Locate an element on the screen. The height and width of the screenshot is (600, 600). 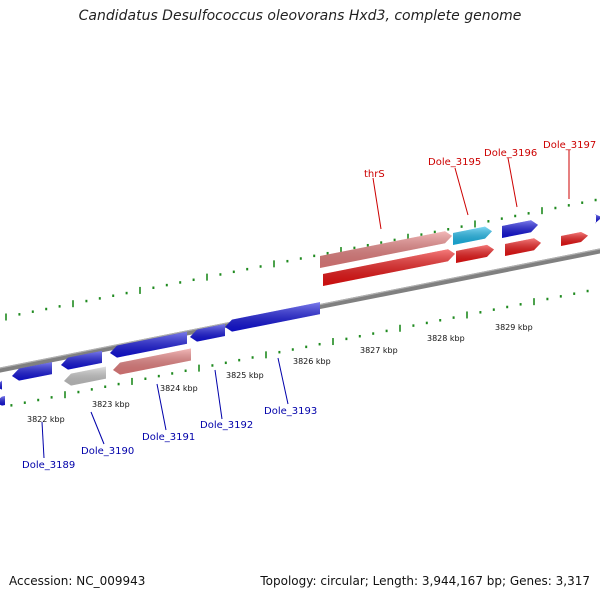
gene-label-dole-3189: Dole_3189 is located at coordinates (48, 465).